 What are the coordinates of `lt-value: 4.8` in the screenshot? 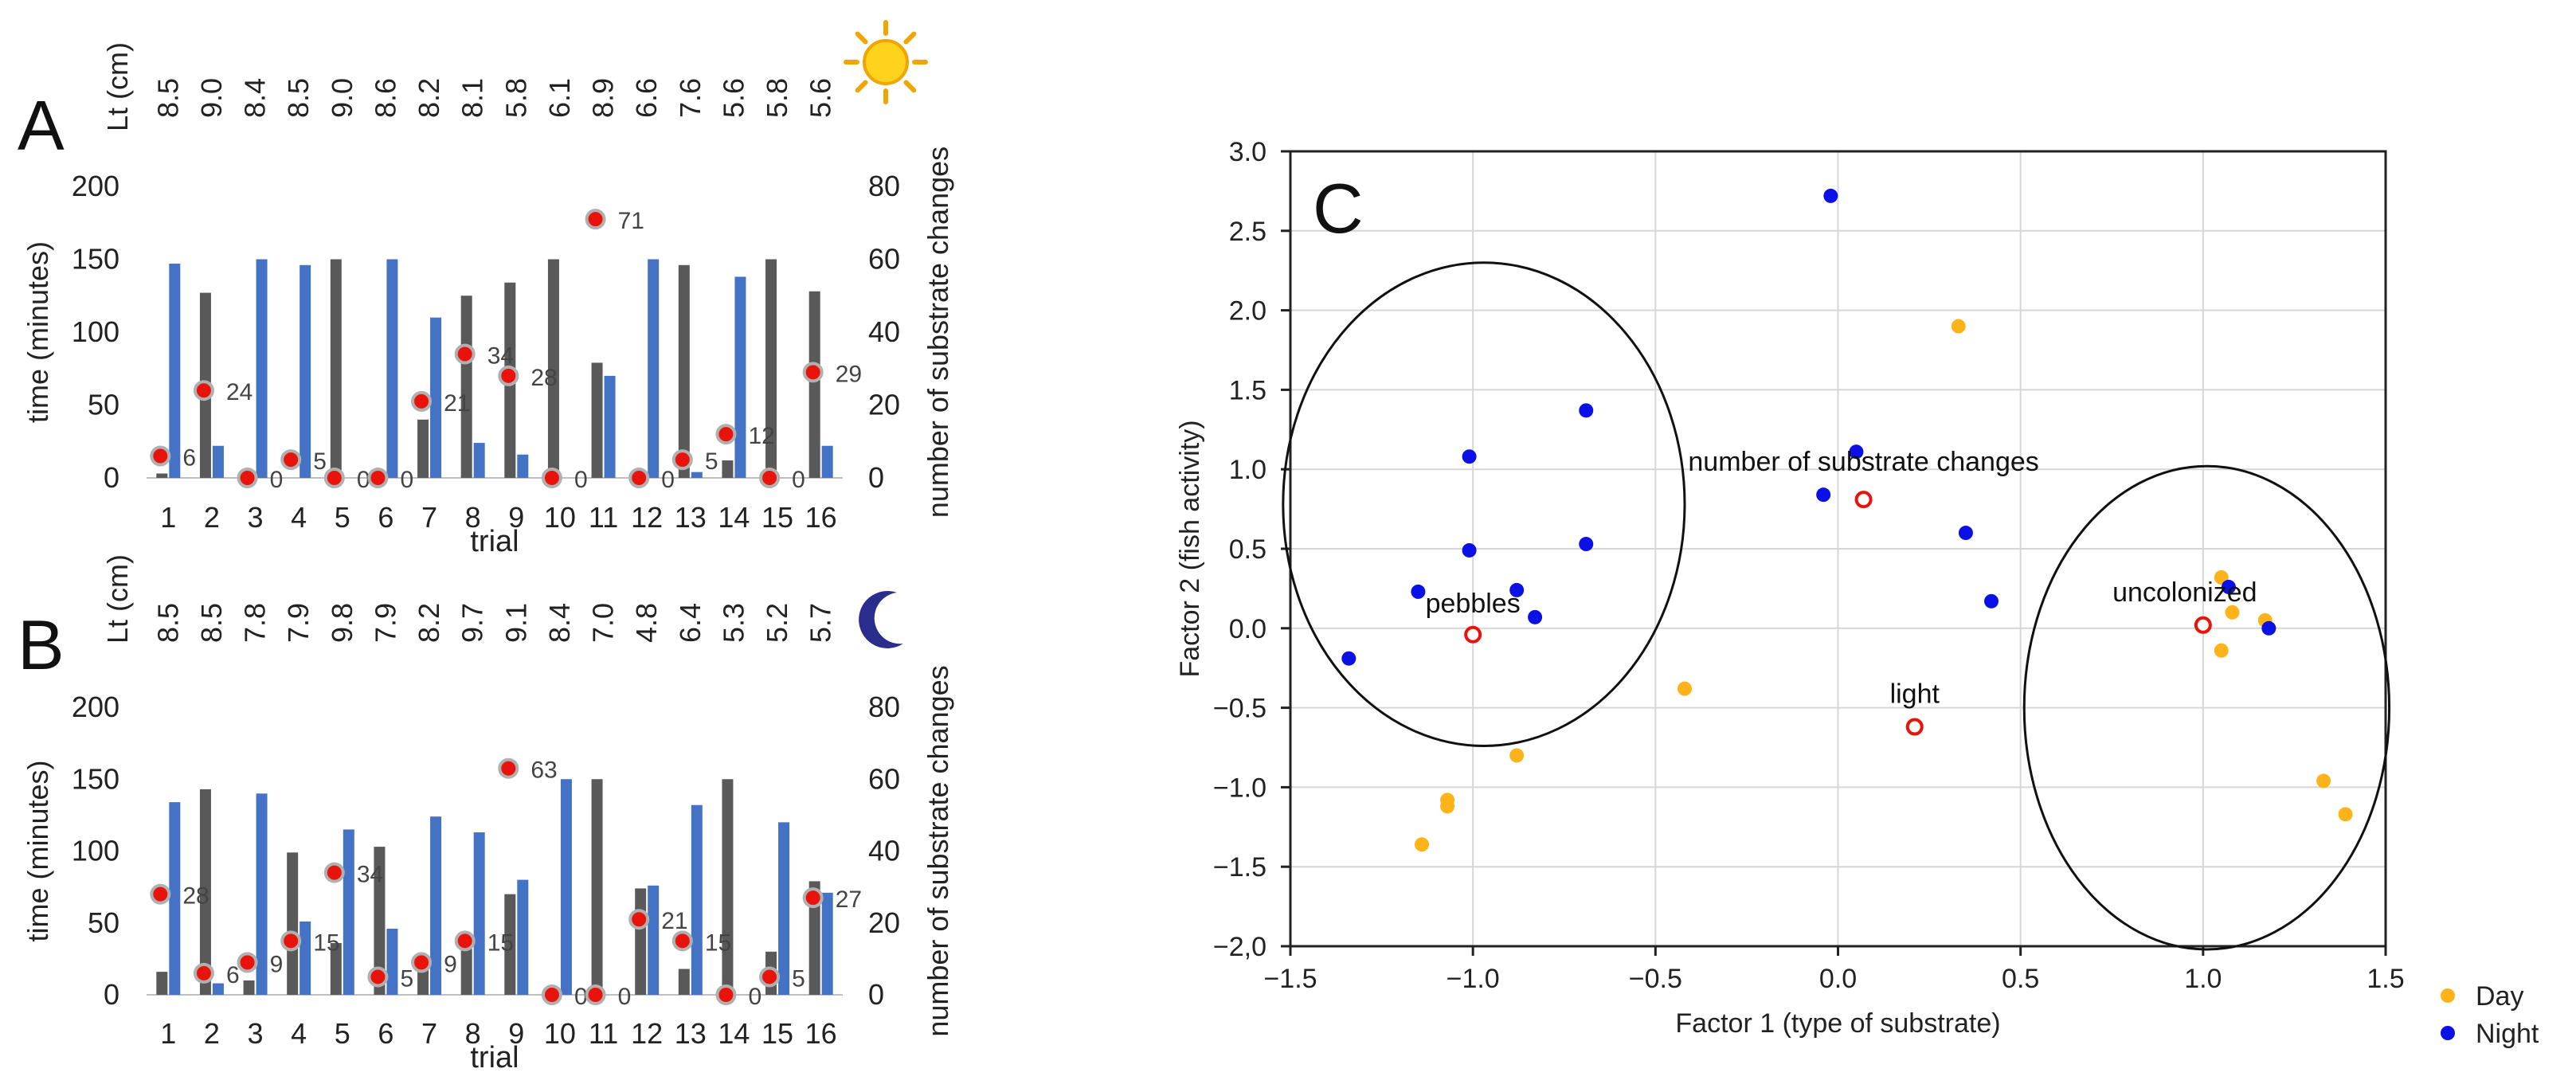 It's located at (646, 623).